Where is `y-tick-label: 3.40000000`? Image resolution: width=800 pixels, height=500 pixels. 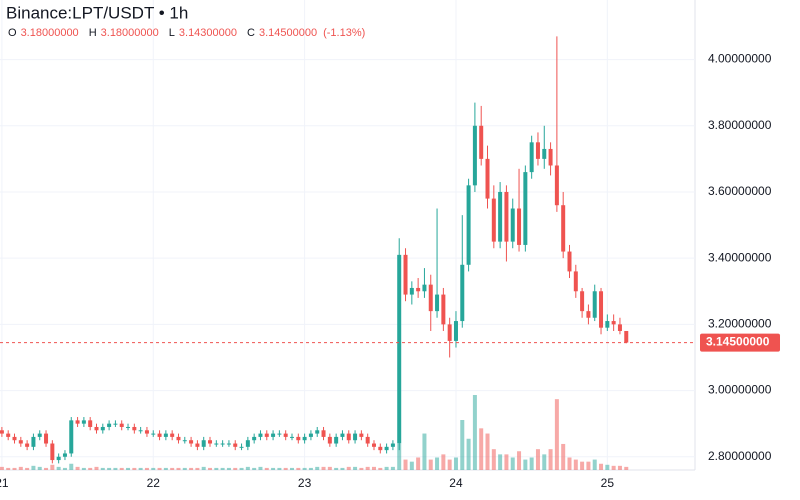
y-tick-label: 3.40000000 is located at coordinates (740, 257).